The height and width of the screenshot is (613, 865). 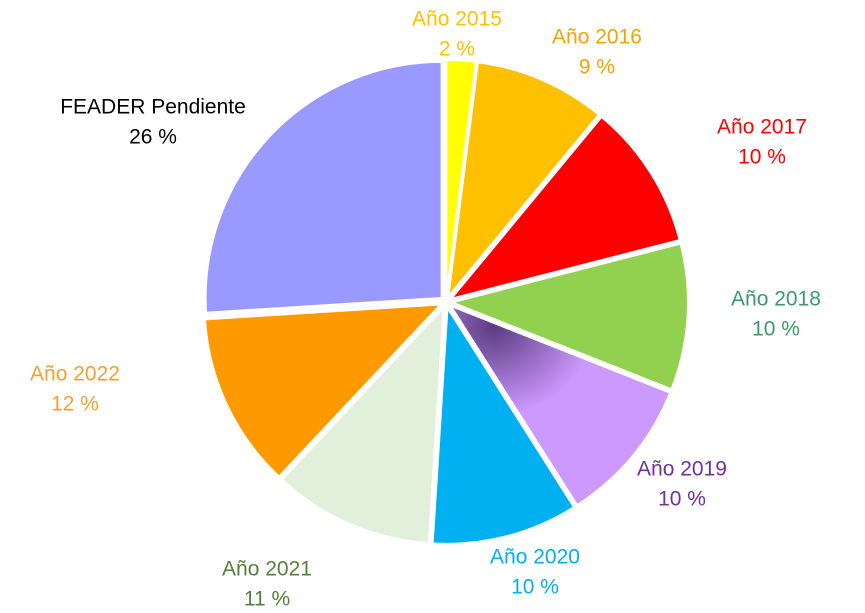 What do you see at coordinates (597, 37) in the screenshot?
I see `slice-label: Año 2016` at bounding box center [597, 37].